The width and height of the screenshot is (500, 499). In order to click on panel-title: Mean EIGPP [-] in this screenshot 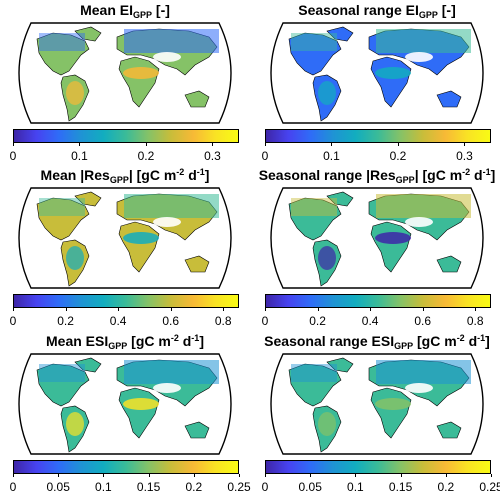, I will do `click(125, 11)`.